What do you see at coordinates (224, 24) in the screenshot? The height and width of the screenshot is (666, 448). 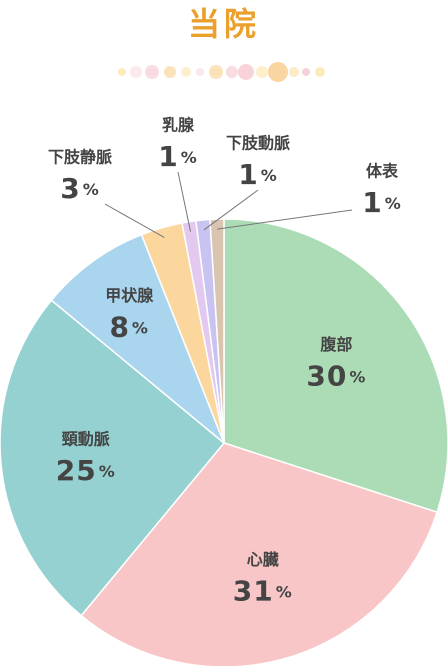 I see `chart-title: 当院` at bounding box center [224, 24].